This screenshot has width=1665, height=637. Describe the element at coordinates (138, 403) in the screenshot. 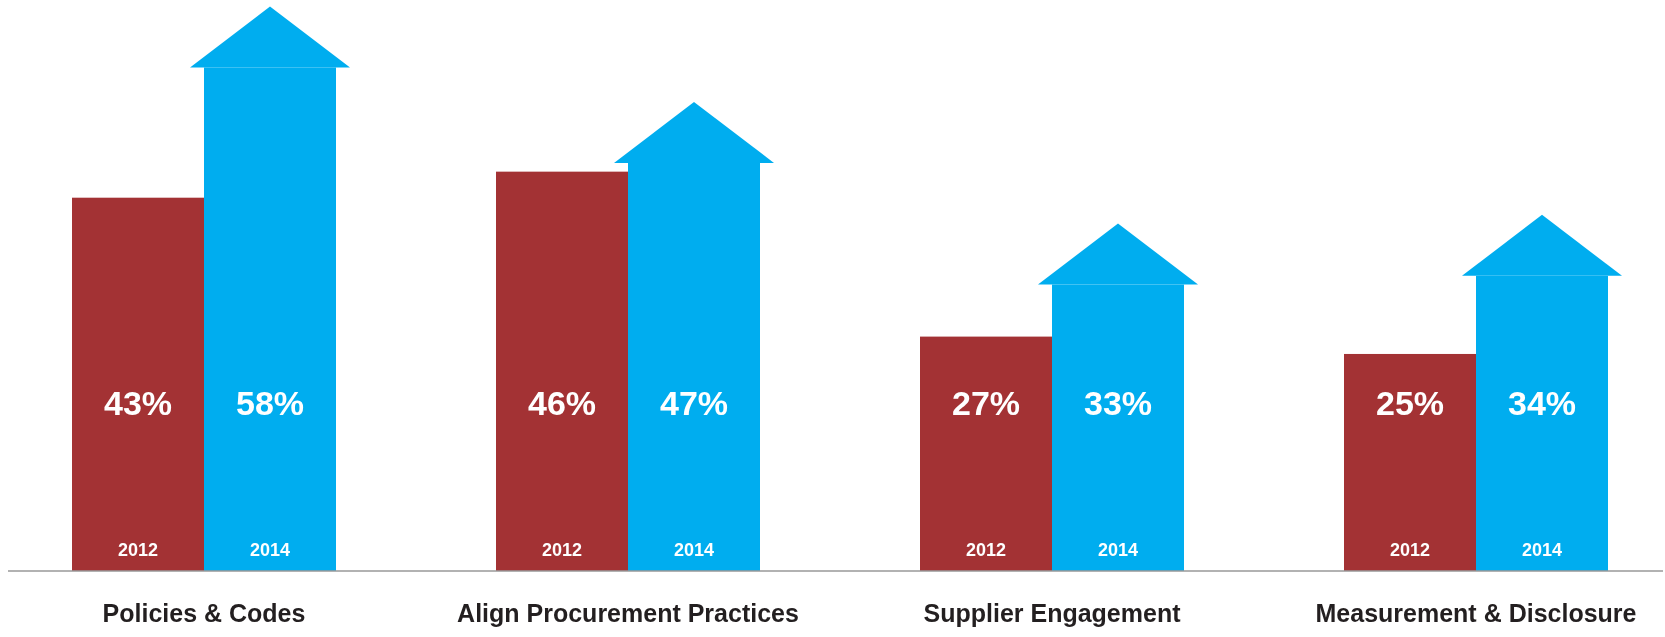

I see `data-label: 43%` at that location.